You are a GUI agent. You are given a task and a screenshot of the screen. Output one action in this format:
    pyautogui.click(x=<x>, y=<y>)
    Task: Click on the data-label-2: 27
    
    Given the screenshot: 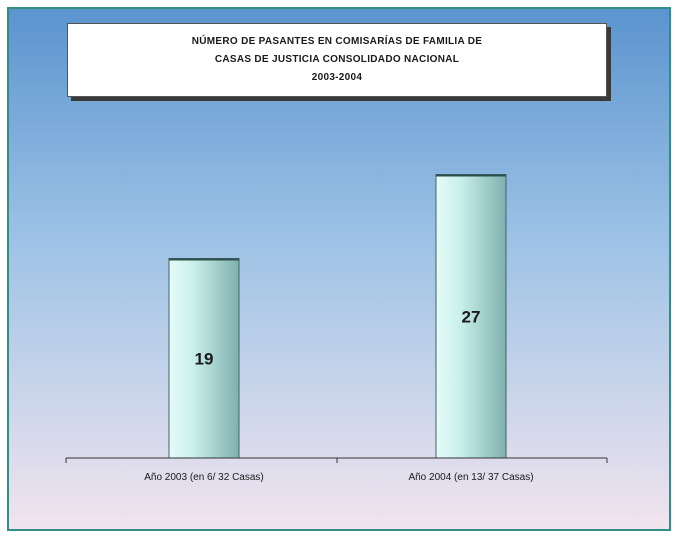 What is the action you would take?
    pyautogui.click(x=471, y=316)
    